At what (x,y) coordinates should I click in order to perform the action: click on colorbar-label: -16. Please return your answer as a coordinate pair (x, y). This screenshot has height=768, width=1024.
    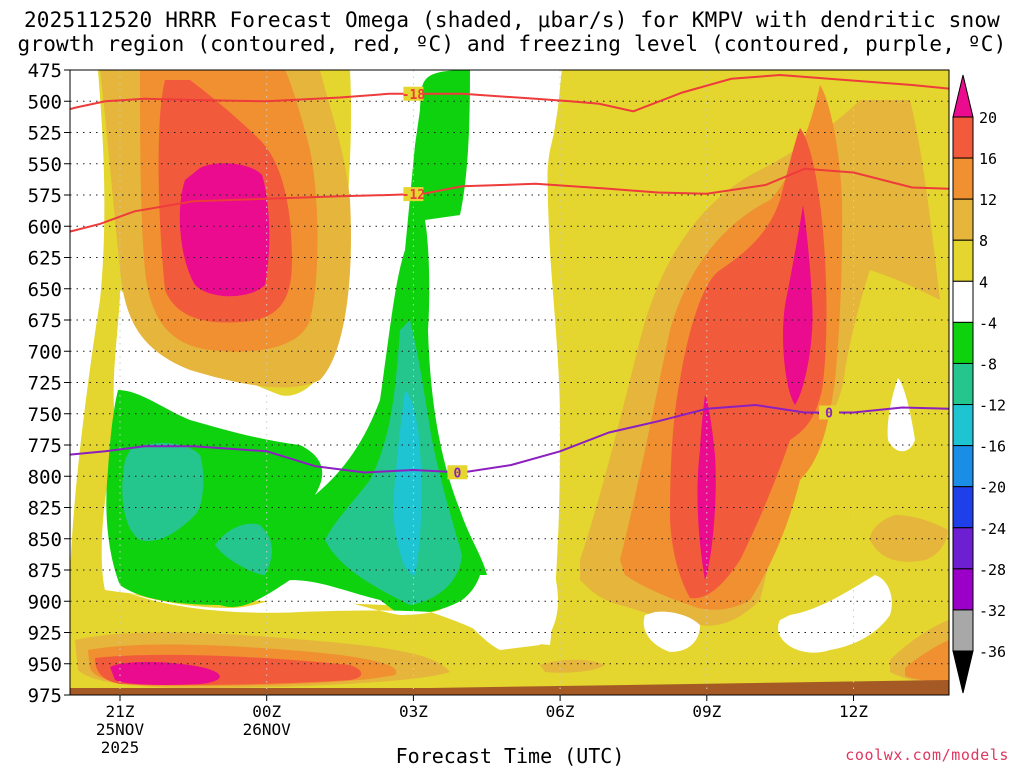
    Looking at the image, I should click on (992, 447).